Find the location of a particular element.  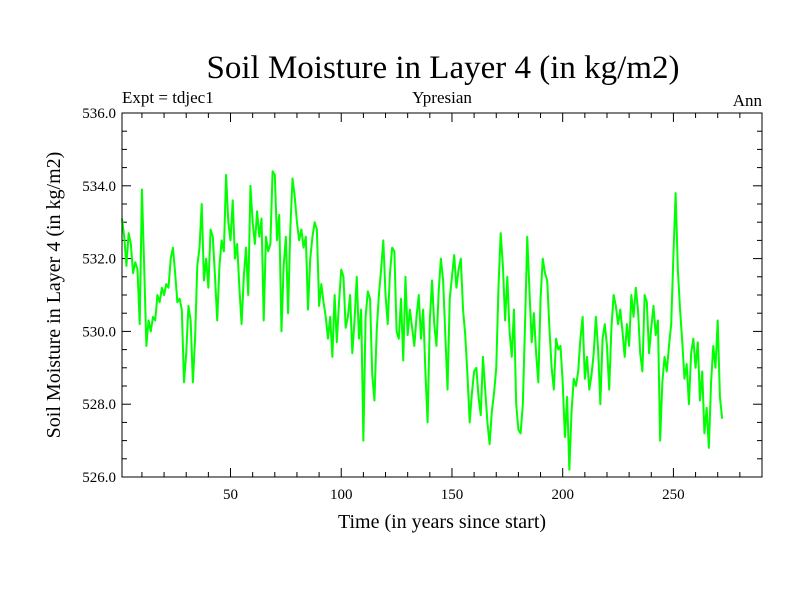

y-tick-label: 530.0 is located at coordinates (99, 332).